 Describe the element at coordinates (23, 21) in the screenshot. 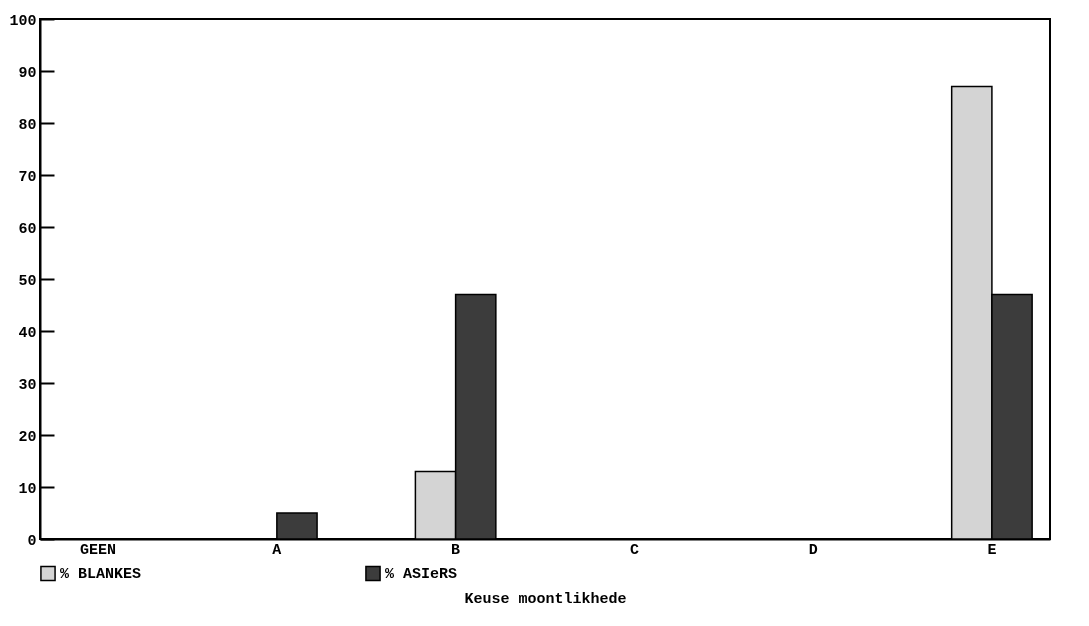

I see `y-tick-label: 100` at that location.